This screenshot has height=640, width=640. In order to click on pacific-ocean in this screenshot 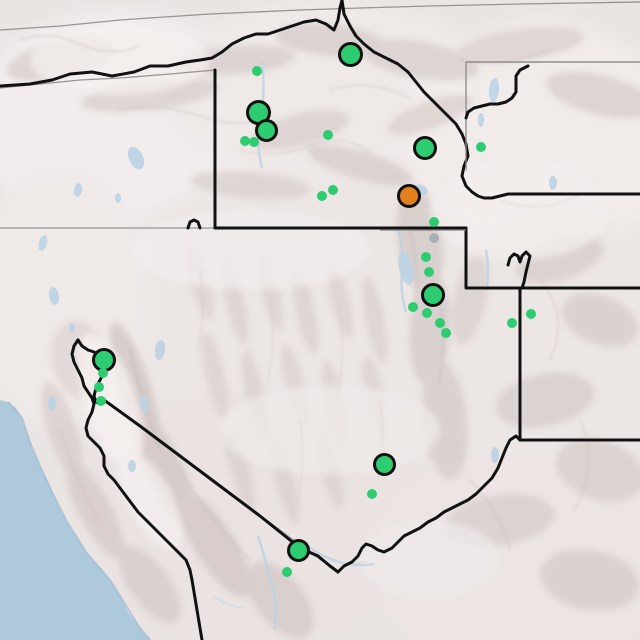, I will do `click(75, 520)`.